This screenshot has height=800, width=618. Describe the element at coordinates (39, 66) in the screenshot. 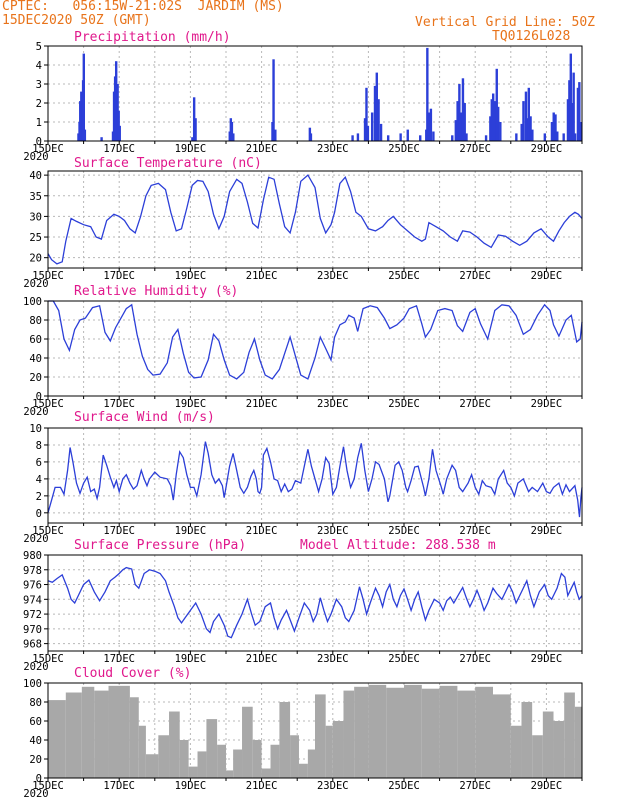

I see `panel-1-ytick-label: 4` at that location.